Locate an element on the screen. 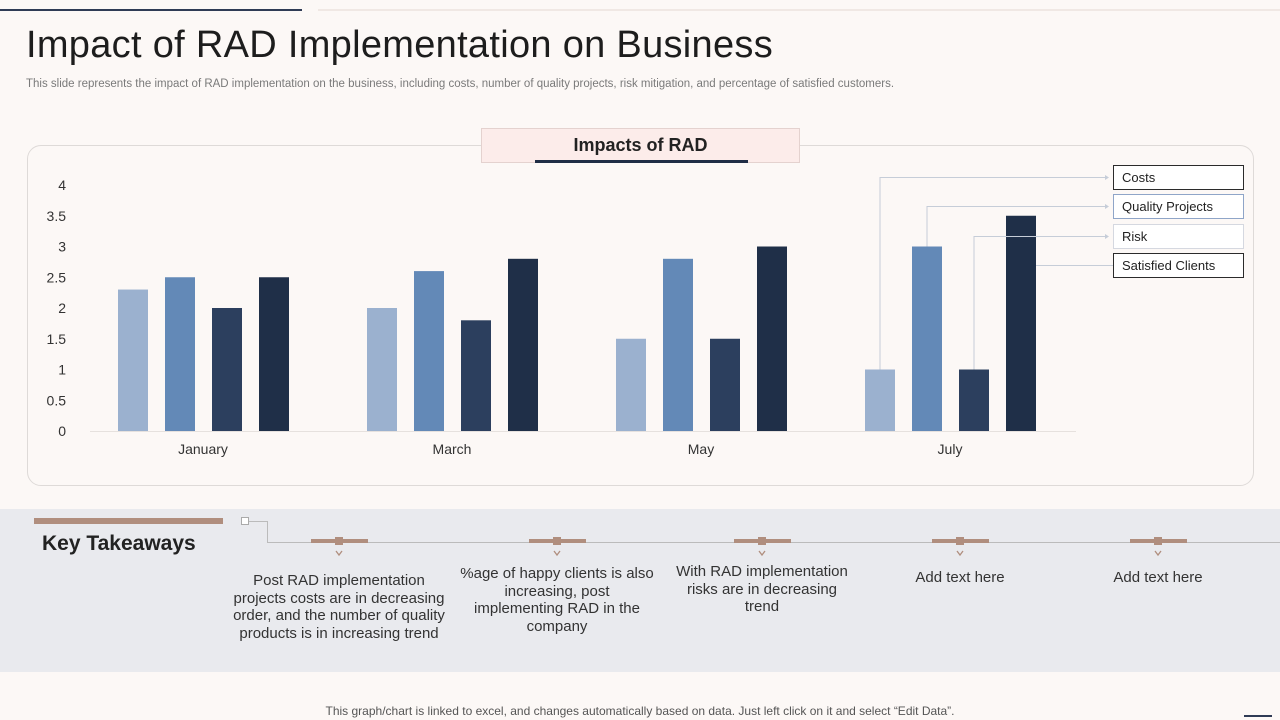 The image size is (1280, 720). legend-item-quality-projects: Quality Projects is located at coordinates (1178, 206).